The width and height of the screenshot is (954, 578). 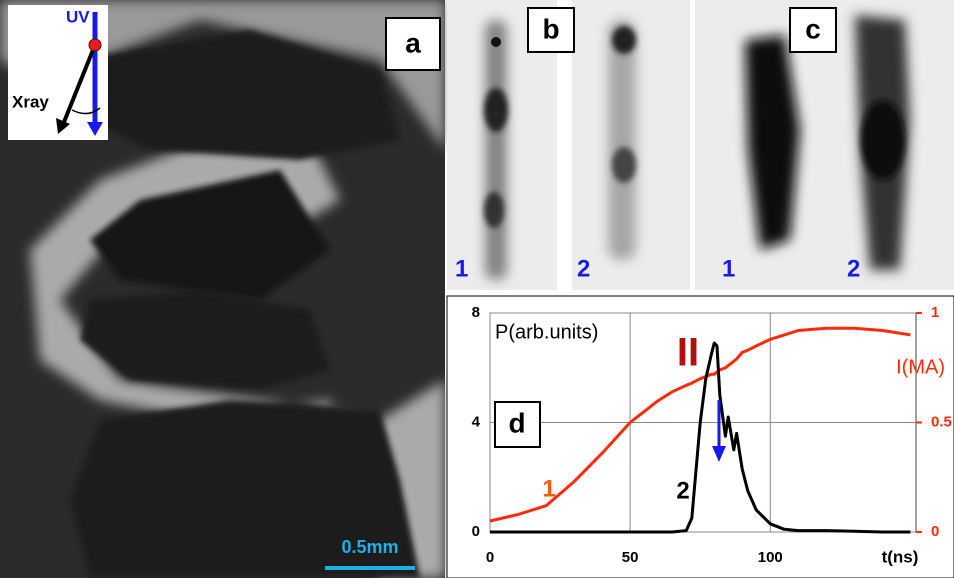 What do you see at coordinates (476, 531) in the screenshot?
I see `y-tick-label: 0` at bounding box center [476, 531].